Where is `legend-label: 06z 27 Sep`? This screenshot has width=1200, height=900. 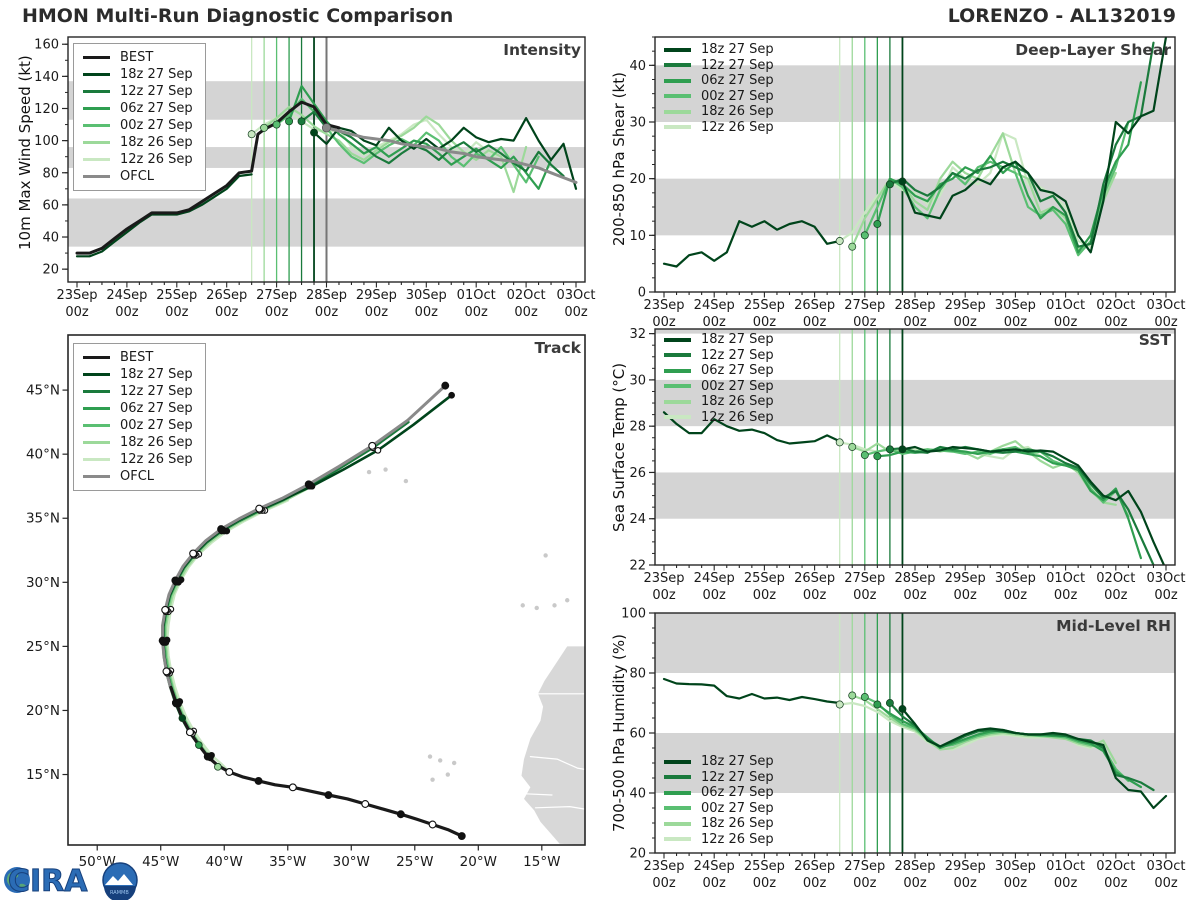 legend-label: 06z 27 Sep is located at coordinates (737, 371).